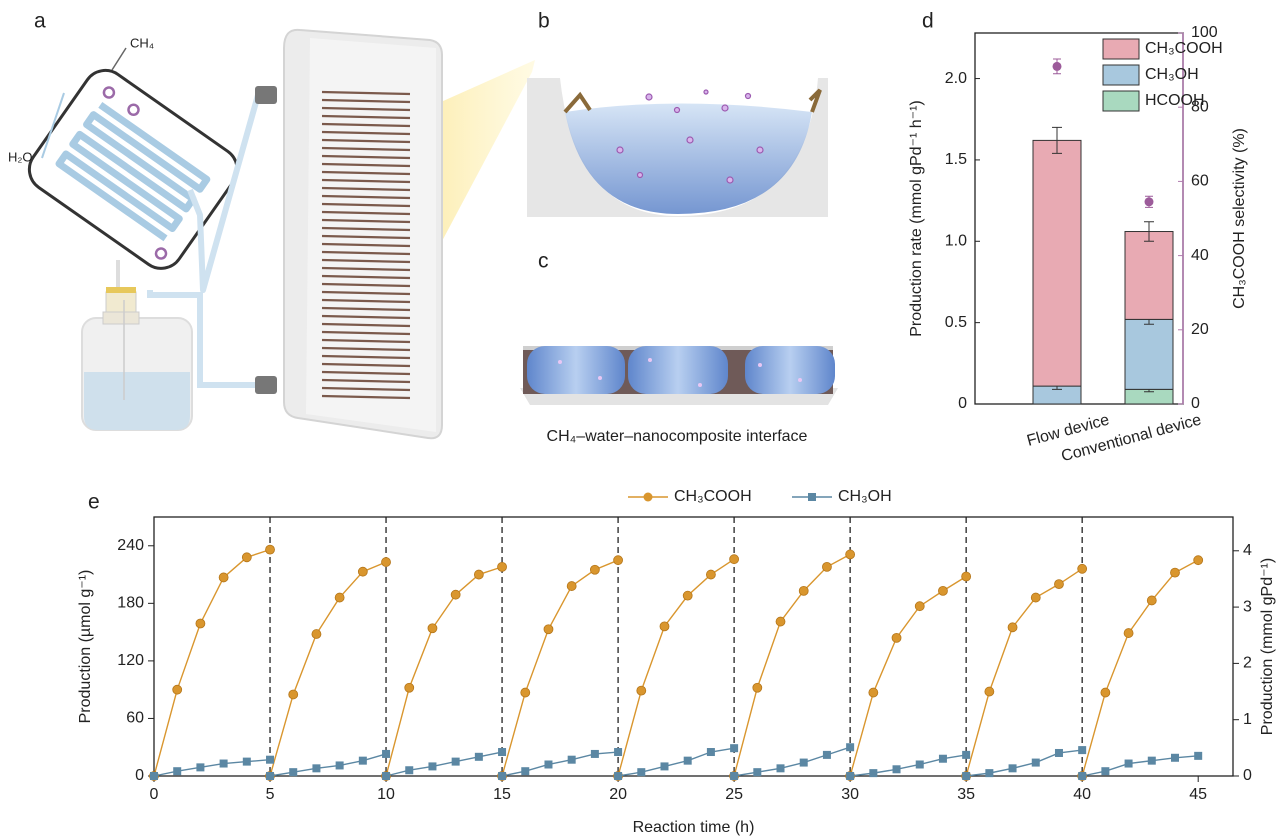 The width and height of the screenshot is (1284, 839). I want to click on y-tick-label: 240, so click(130, 545).